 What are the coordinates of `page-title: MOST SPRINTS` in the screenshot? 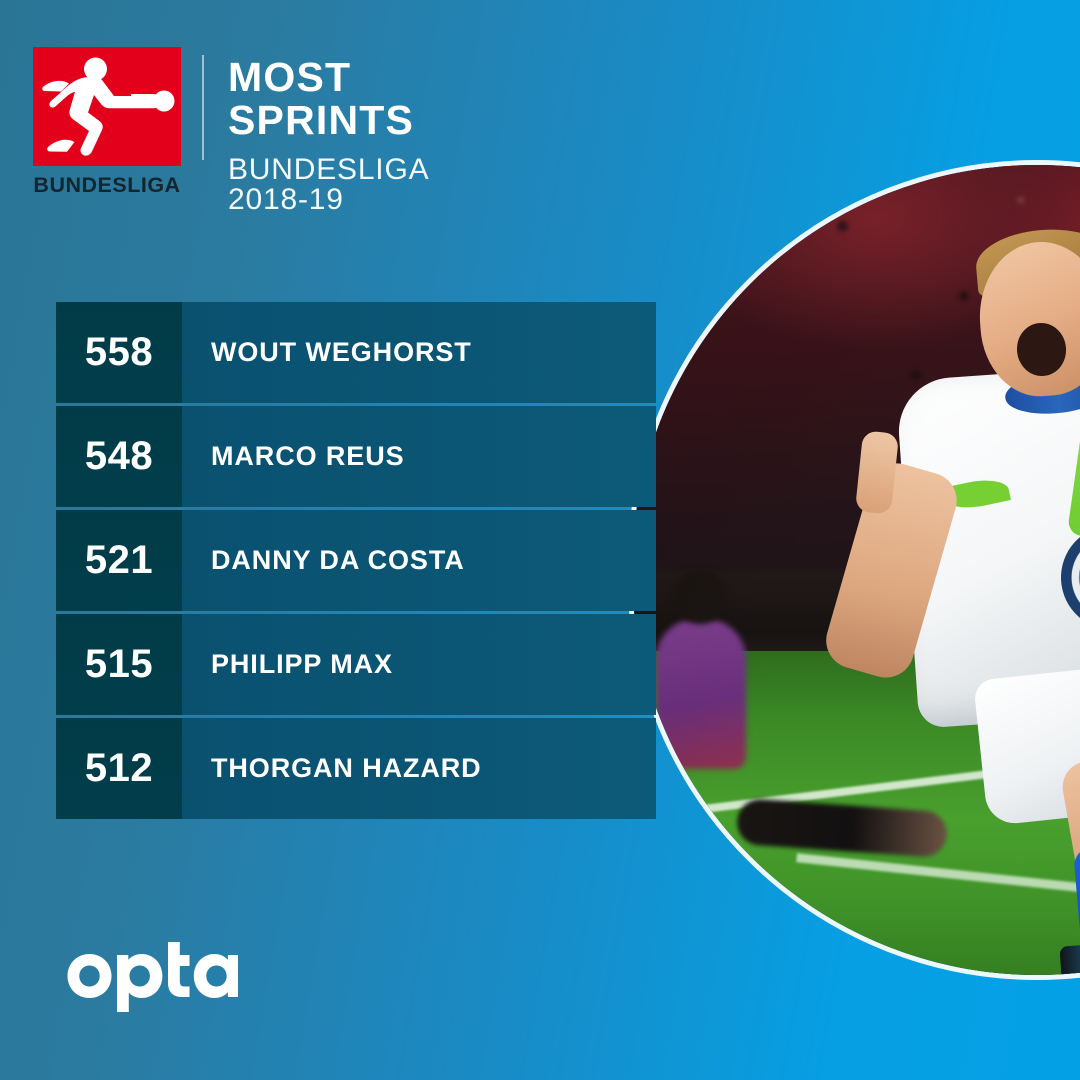 It's located at (321, 99).